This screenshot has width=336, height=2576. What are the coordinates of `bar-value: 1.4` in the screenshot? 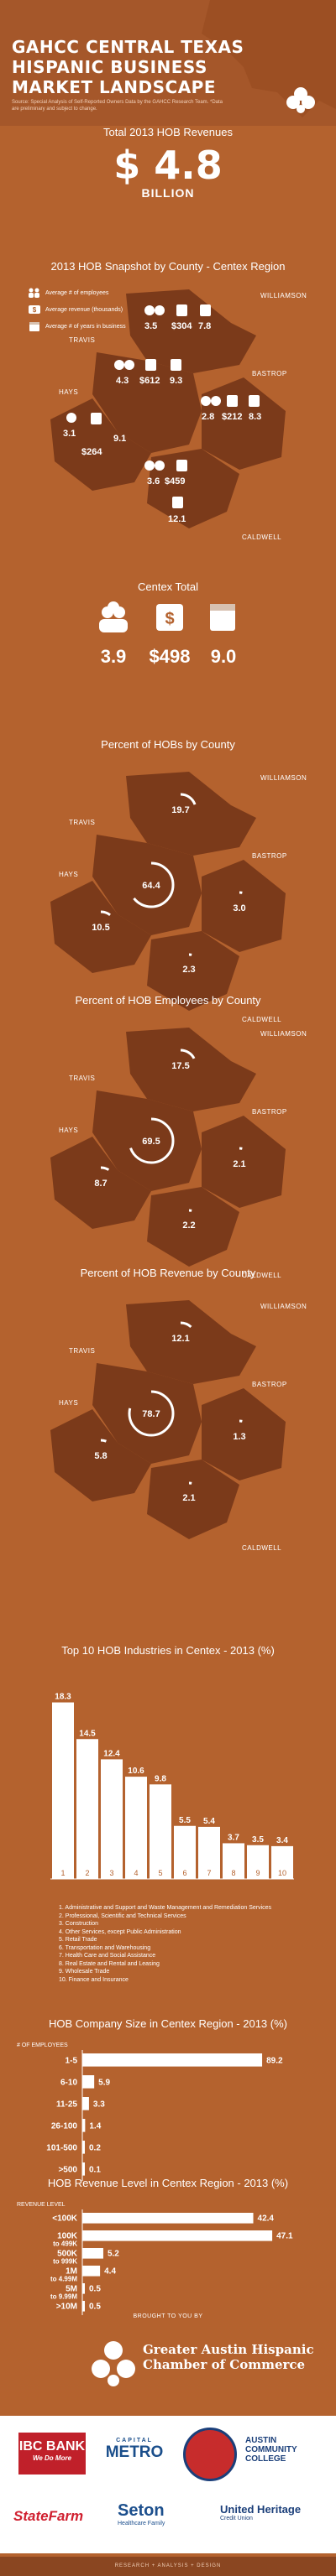 It's located at (95, 2126).